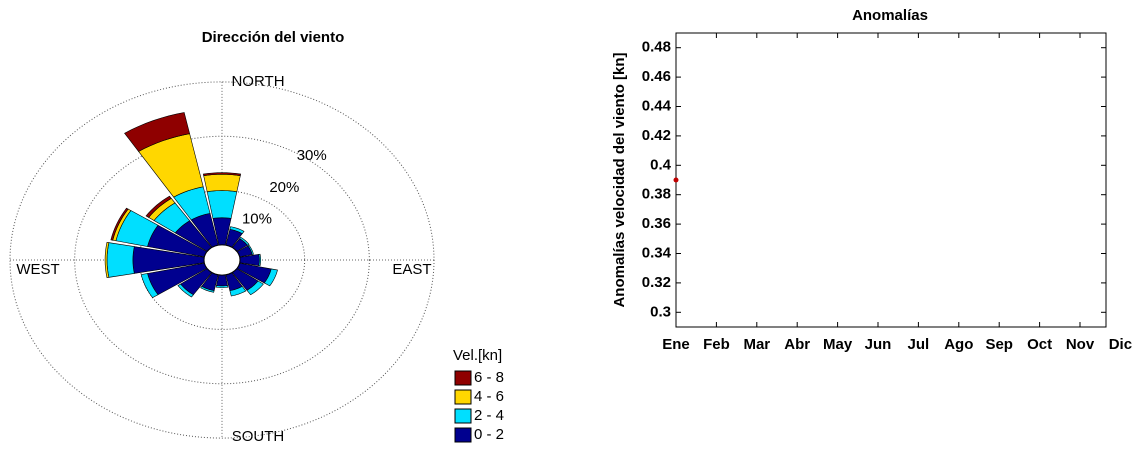  What do you see at coordinates (619, 179) in the screenshot?
I see `y-axis-label: Anomalías velocidad del viento [kn]` at bounding box center [619, 179].